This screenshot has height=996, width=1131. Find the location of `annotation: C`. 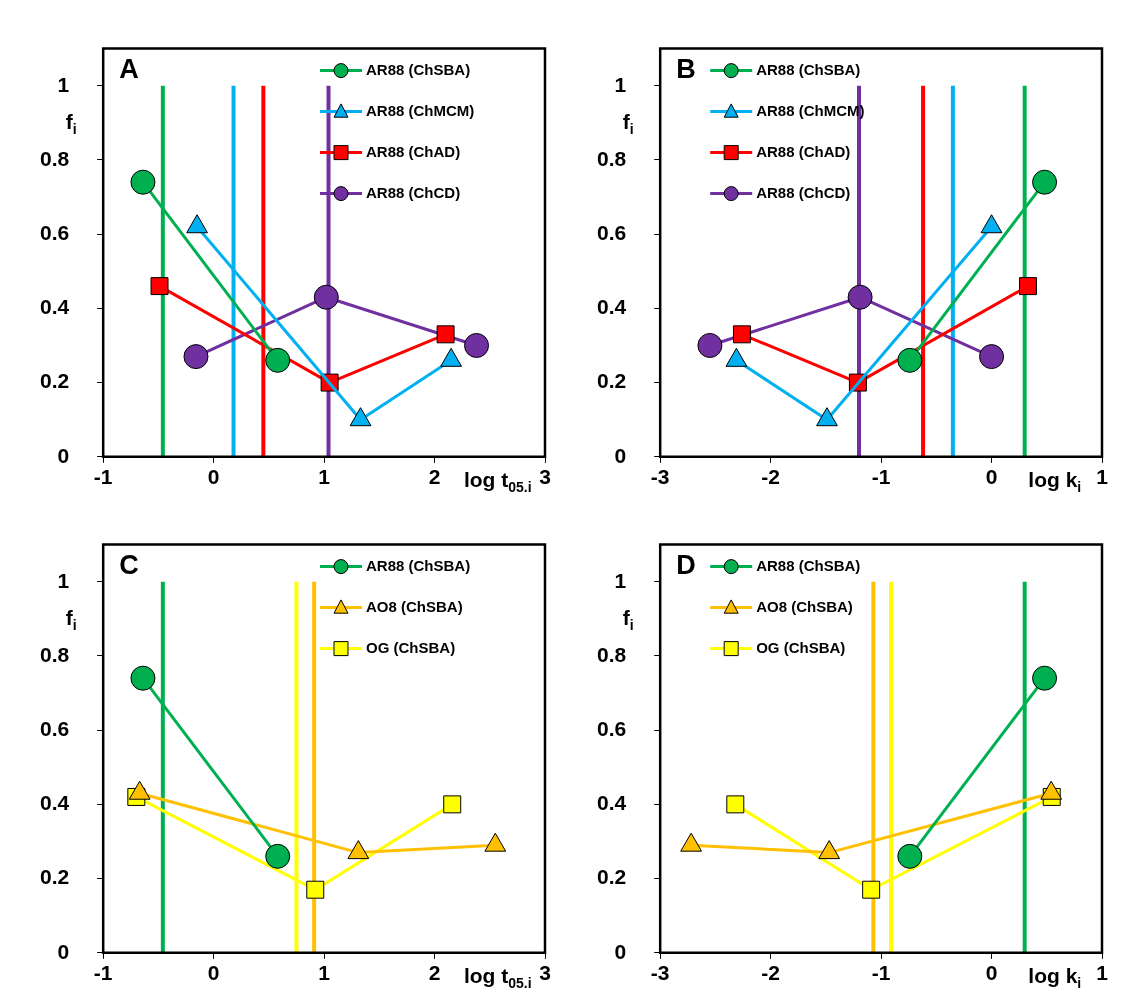

annotation: C is located at coordinates (129, 565).